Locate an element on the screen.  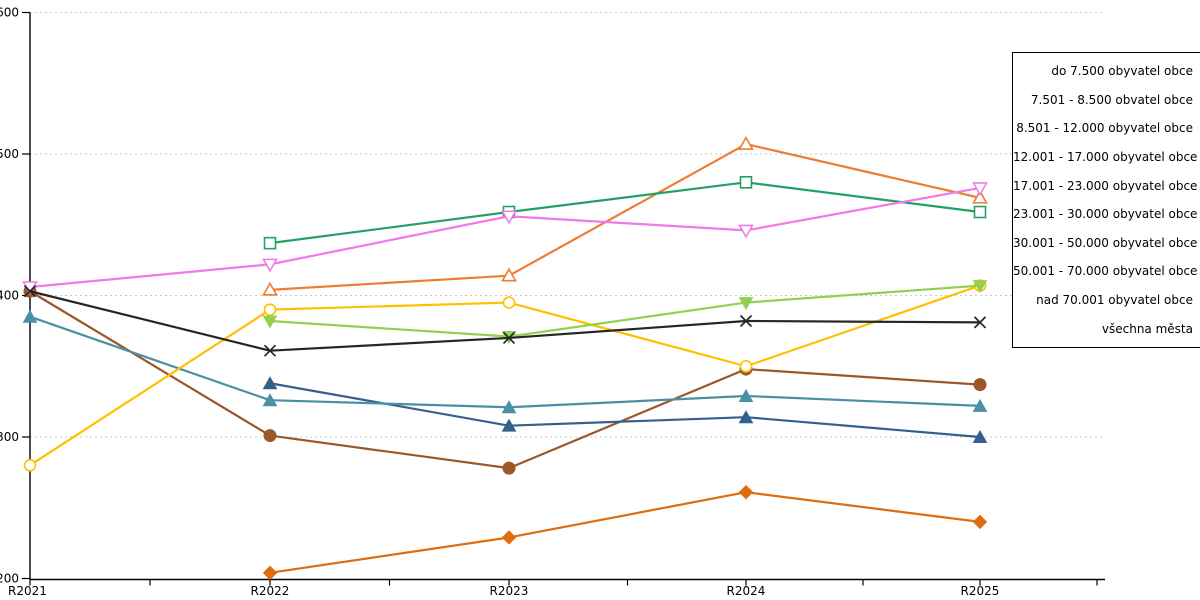
legend-item: 23.001 - 30.000 obyvatel obce is located at coordinates (1105, 214).